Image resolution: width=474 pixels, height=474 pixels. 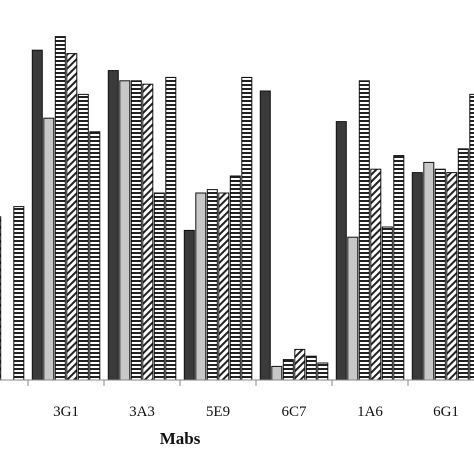 What do you see at coordinates (370, 412) in the screenshot?
I see `x-tick-label-1A6: 1A6` at bounding box center [370, 412].